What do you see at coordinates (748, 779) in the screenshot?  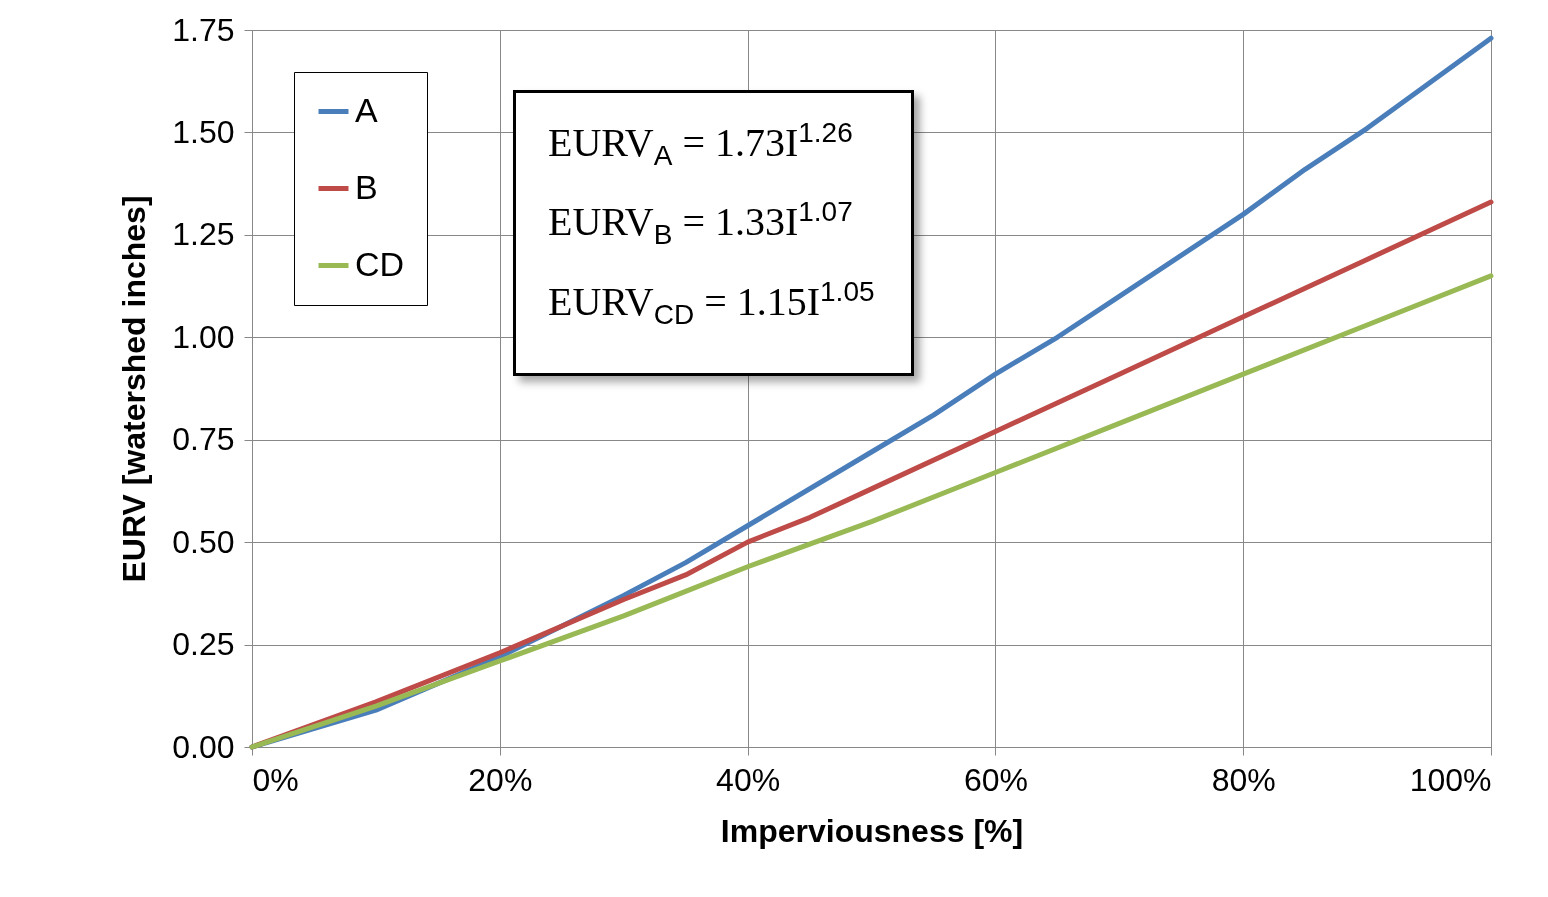 I see `x-tick-label: 40%` at bounding box center [748, 779].